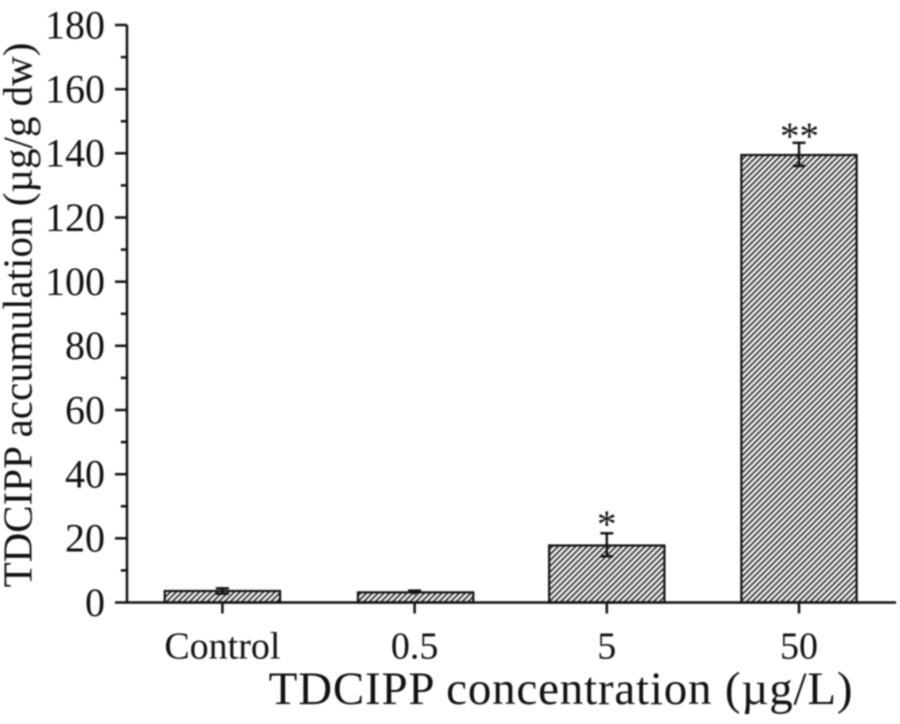  Describe the element at coordinates (75, 281) in the screenshot. I see `svg-text: 100` at that location.